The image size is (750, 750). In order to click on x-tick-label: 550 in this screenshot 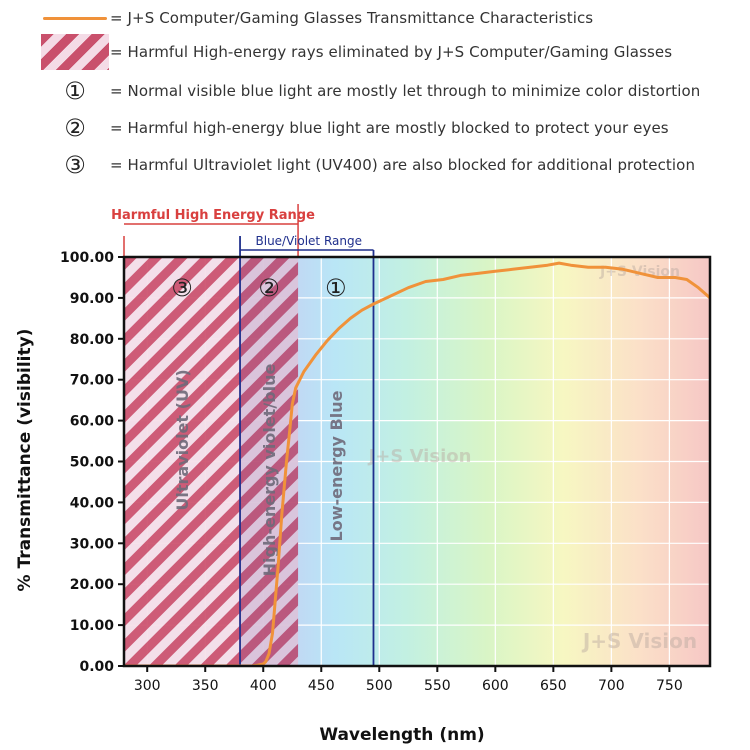, I will do `click(437, 686)`.